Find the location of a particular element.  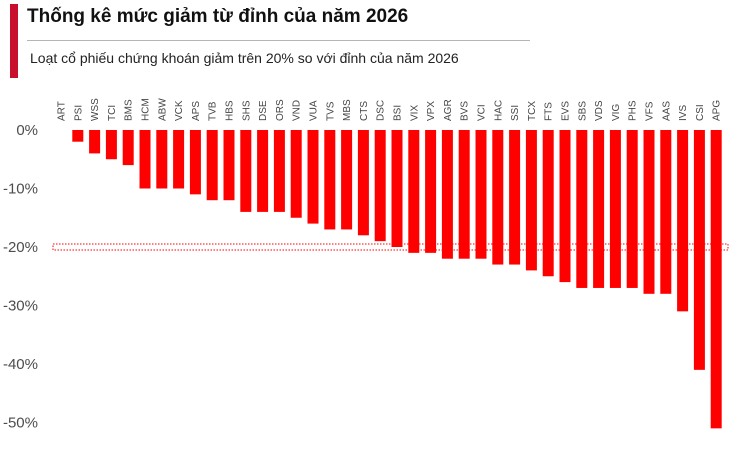

category-label: VIG is located at coordinates (616, 112).